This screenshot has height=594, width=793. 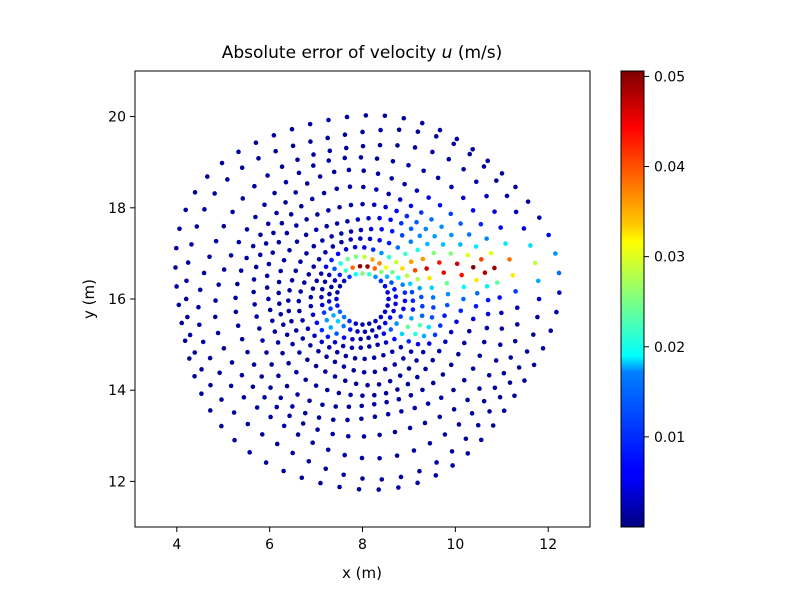 I want to click on x-axis-label: x (m), so click(x=362, y=573).